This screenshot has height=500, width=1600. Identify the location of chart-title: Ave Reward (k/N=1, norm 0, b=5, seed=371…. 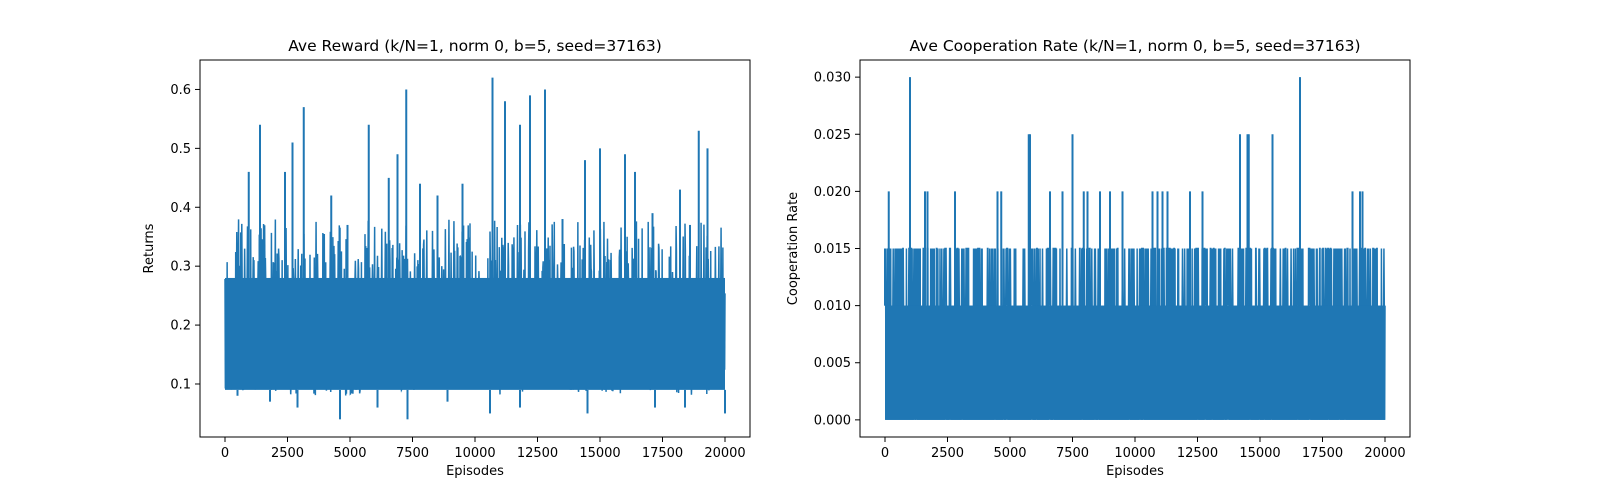
(475, 46).